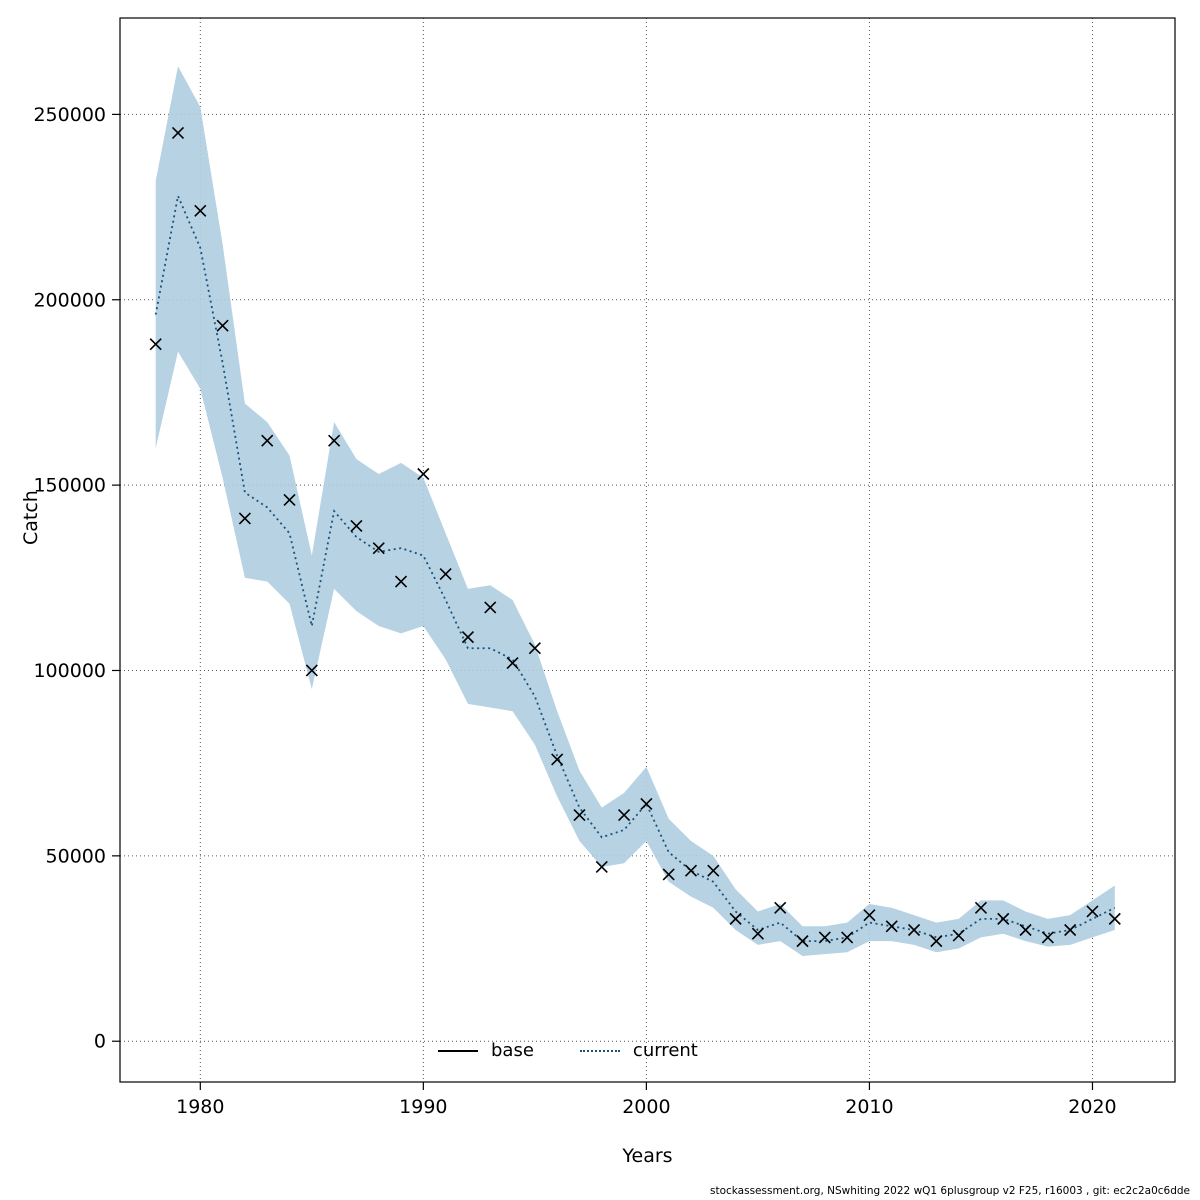 The height and width of the screenshot is (1200, 1200). What do you see at coordinates (647, 1156) in the screenshot?
I see `x-axis-title: Years` at bounding box center [647, 1156].